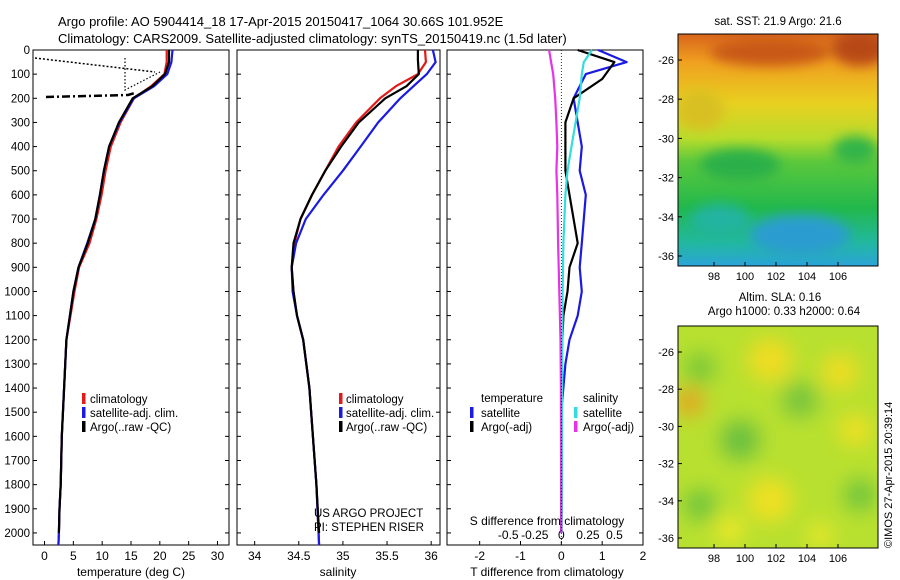 This screenshot has width=900, height=580. I want to click on salinity-tick-label: 35.5, so click(387, 556).